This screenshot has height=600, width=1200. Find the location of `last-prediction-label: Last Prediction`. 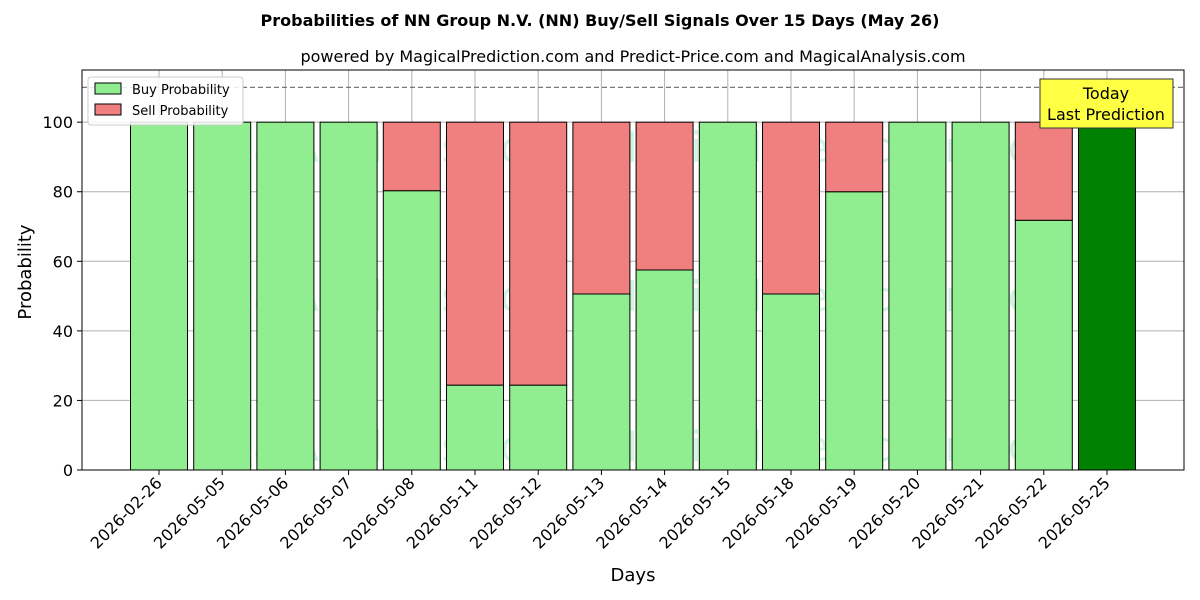

last-prediction-label: Last Prediction is located at coordinates (1106, 114).